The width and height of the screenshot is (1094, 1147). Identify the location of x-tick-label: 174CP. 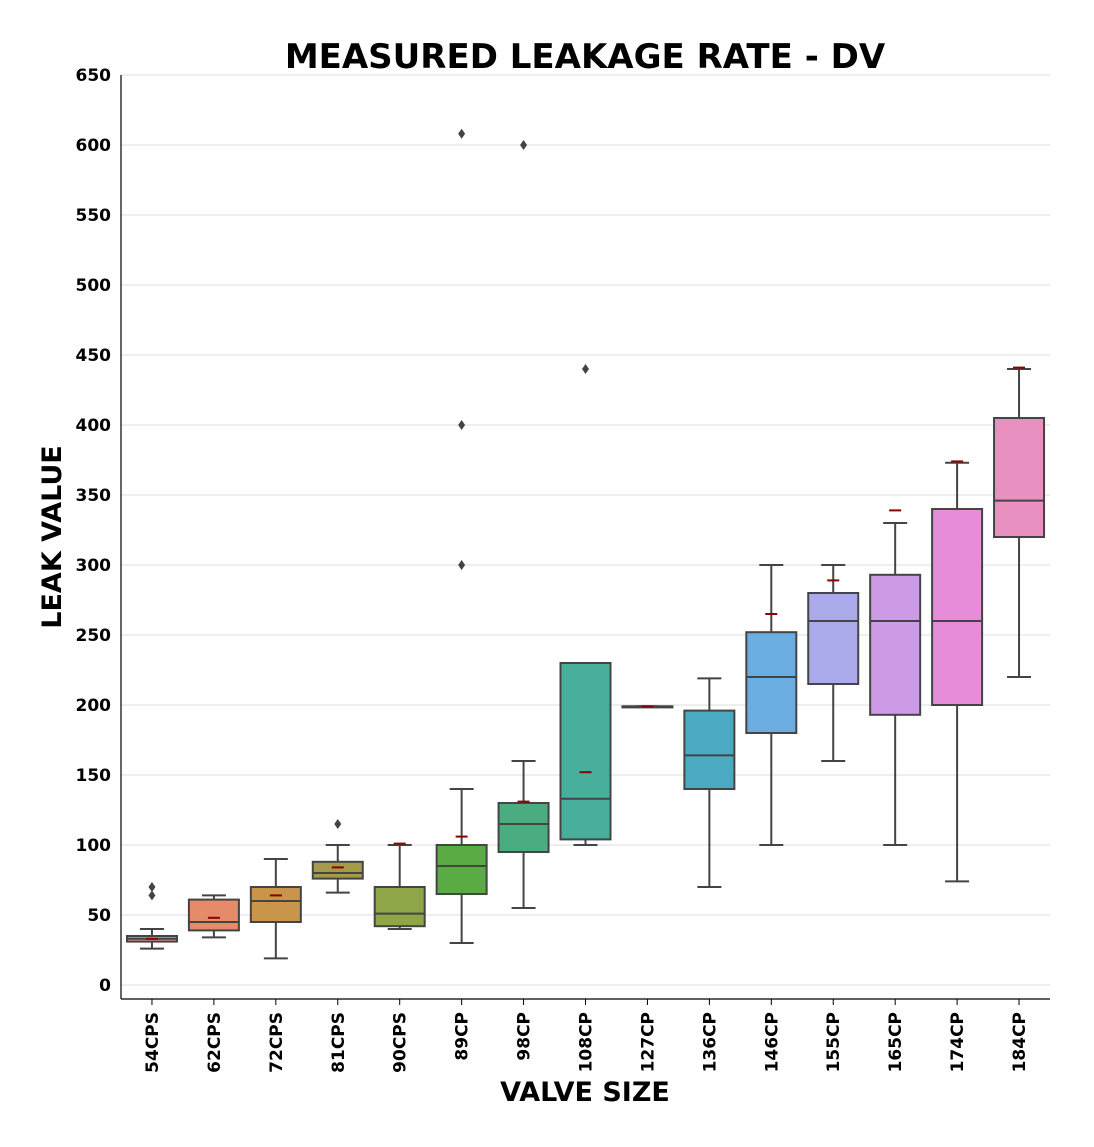
(958, 1042).